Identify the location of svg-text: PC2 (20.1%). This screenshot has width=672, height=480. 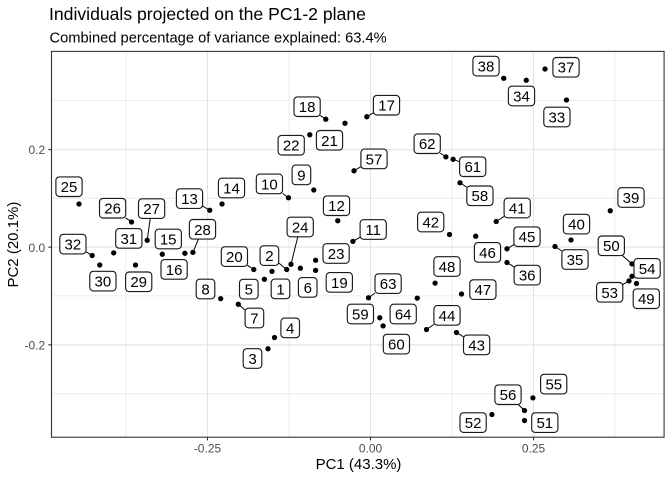
(13, 245).